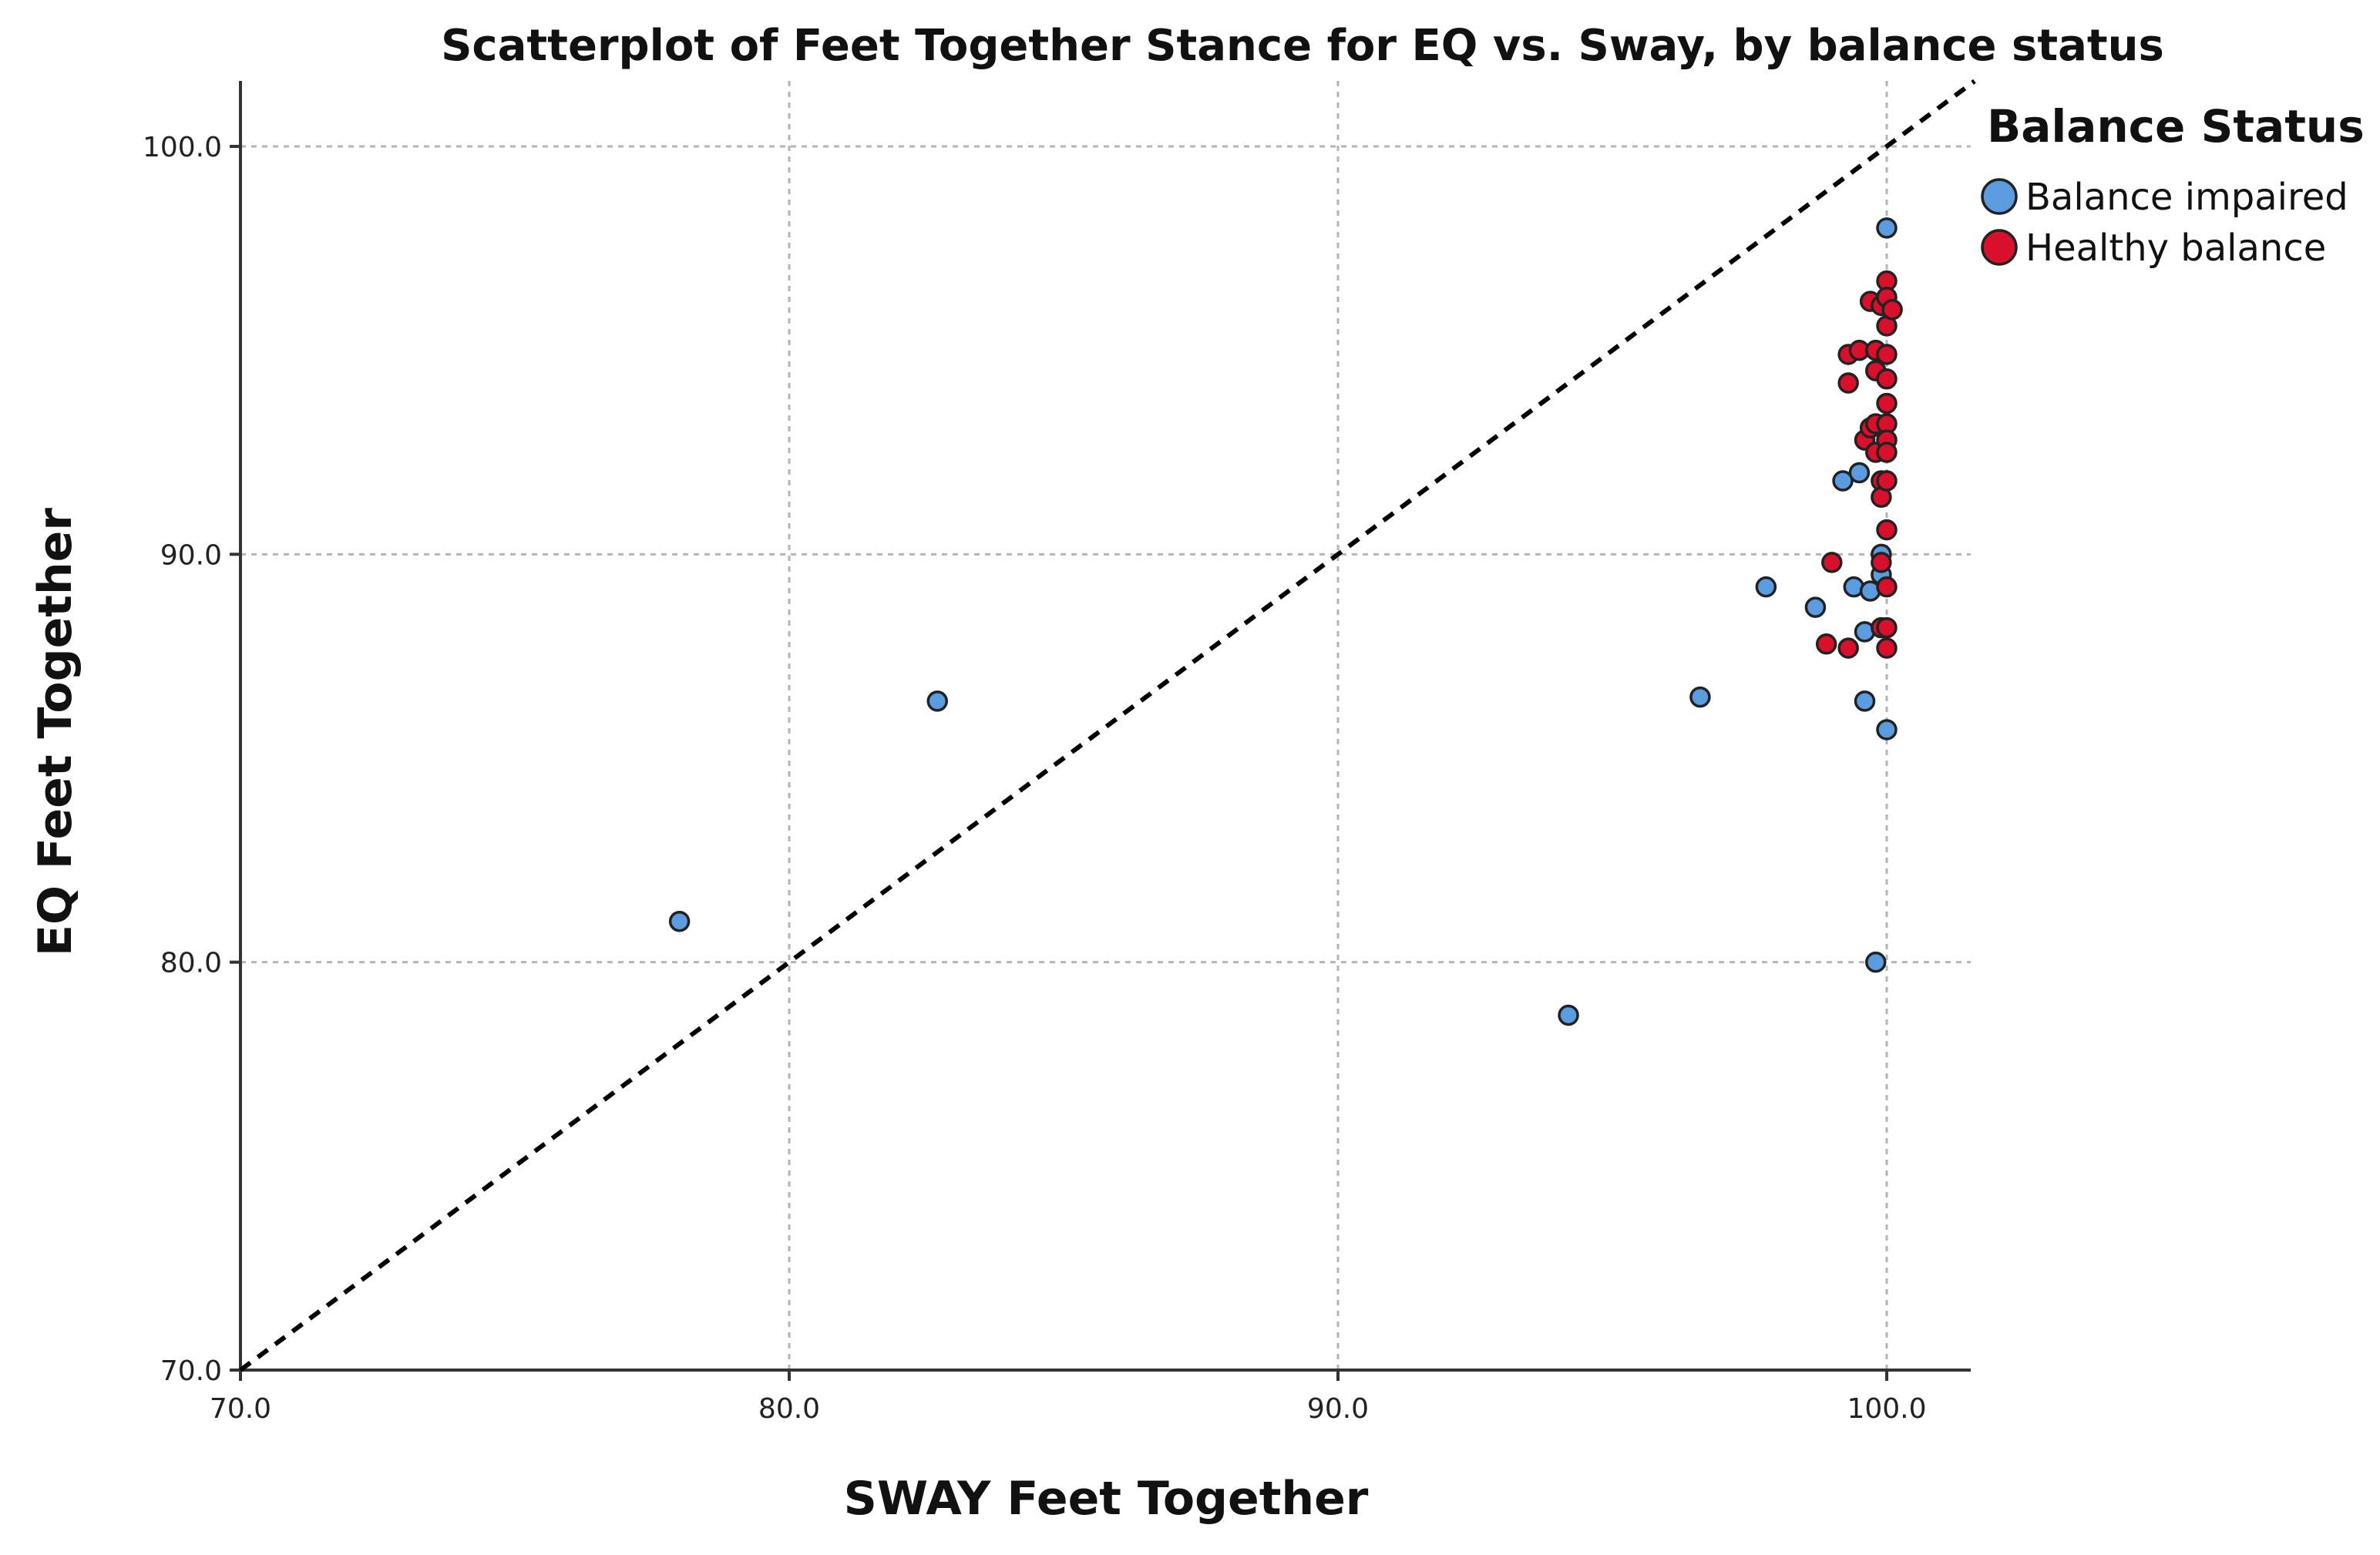 Image resolution: width=2380 pixels, height=1555 pixels. What do you see at coordinates (2176, 126) in the screenshot?
I see `legend-title: Balance Status` at bounding box center [2176, 126].